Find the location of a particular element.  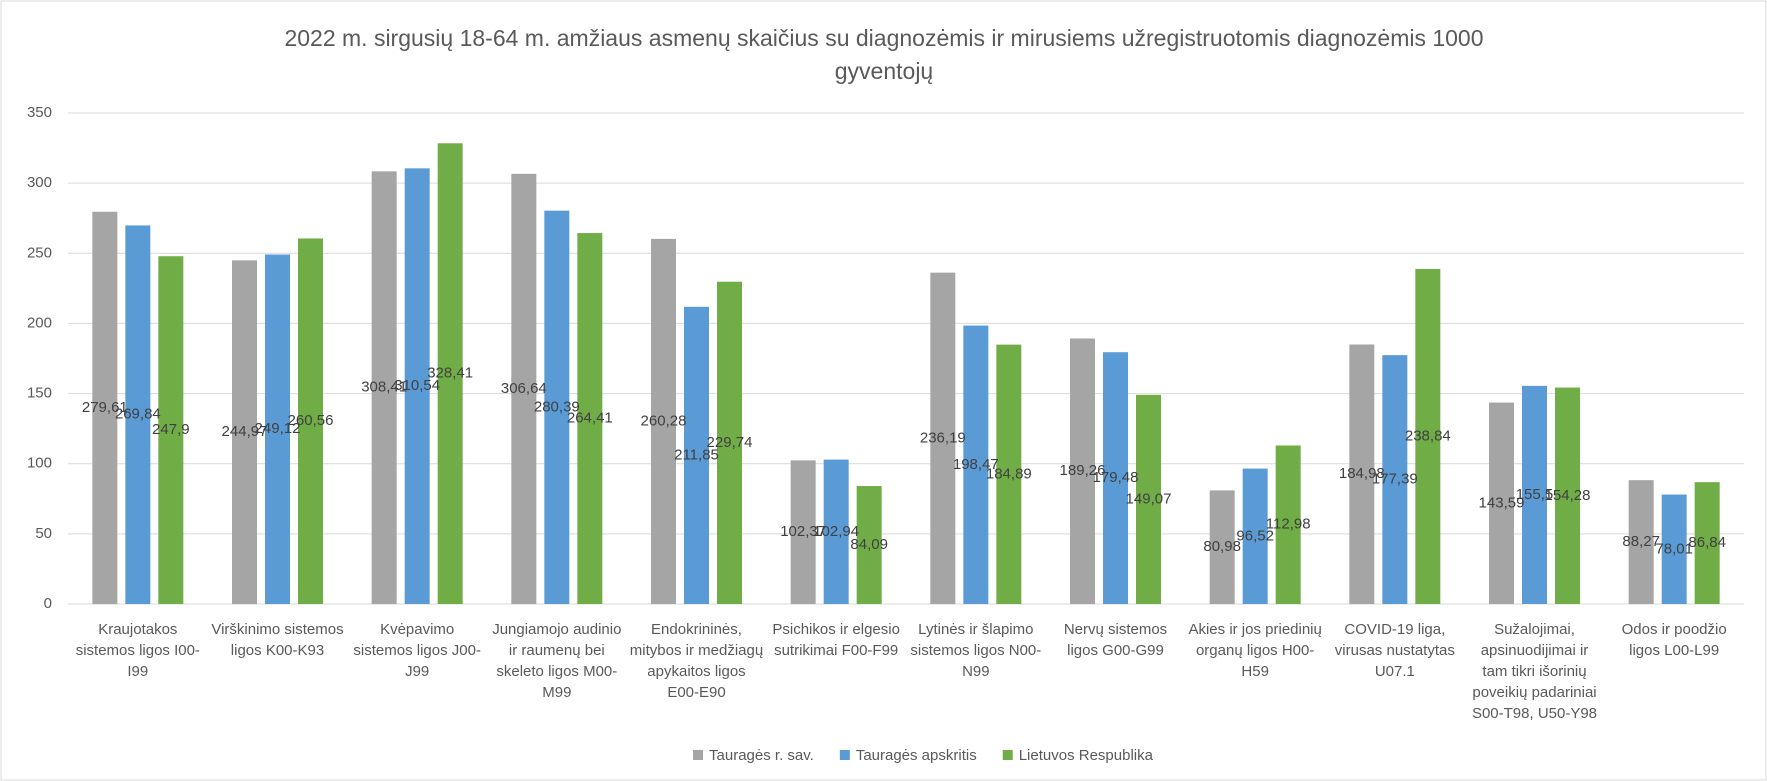

x-tick-label: Psichikos ir elgesio sutrikimai F00-F99 is located at coordinates (836, 640).